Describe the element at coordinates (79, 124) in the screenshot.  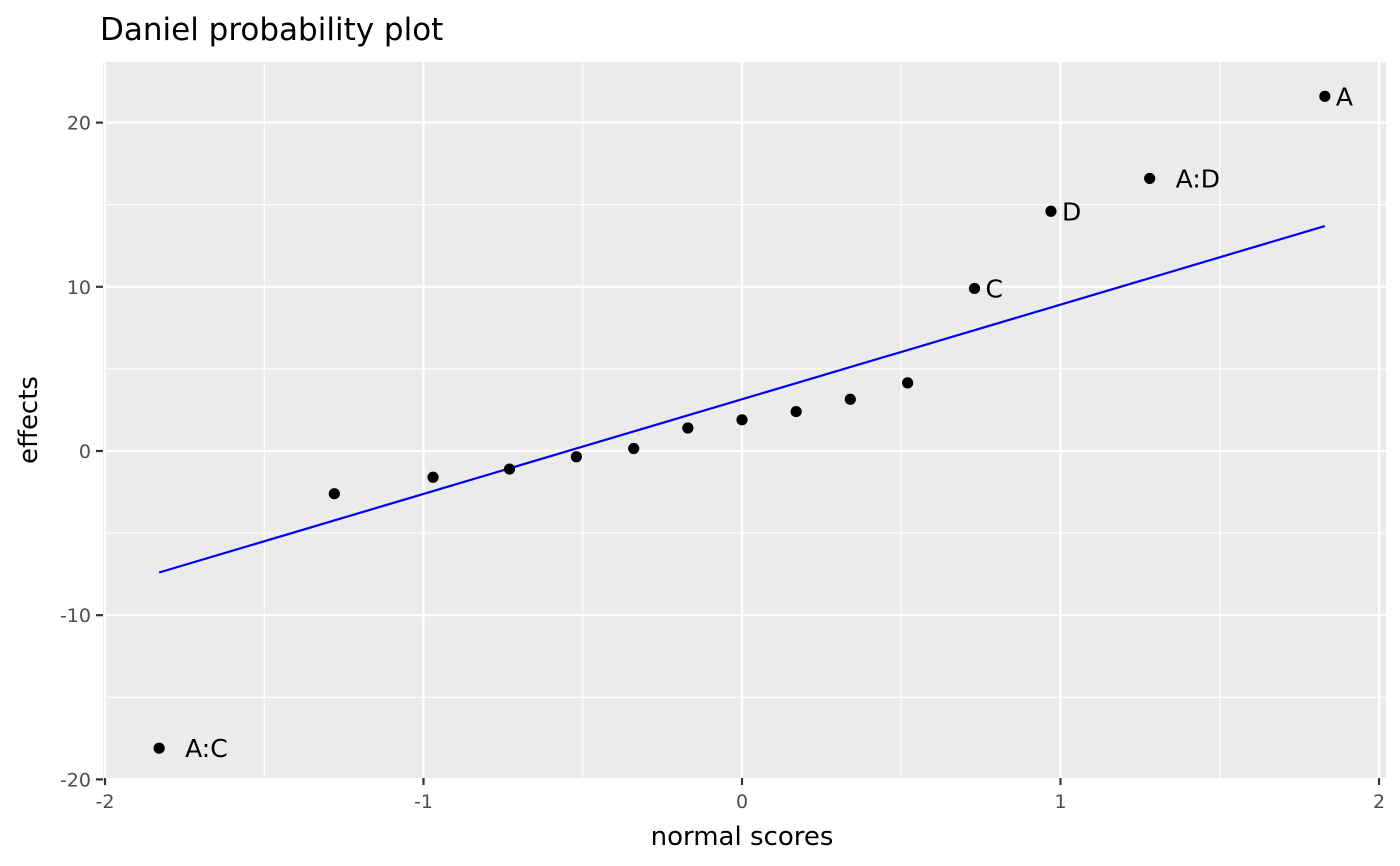
I see `y-tick-label: 20` at that location.